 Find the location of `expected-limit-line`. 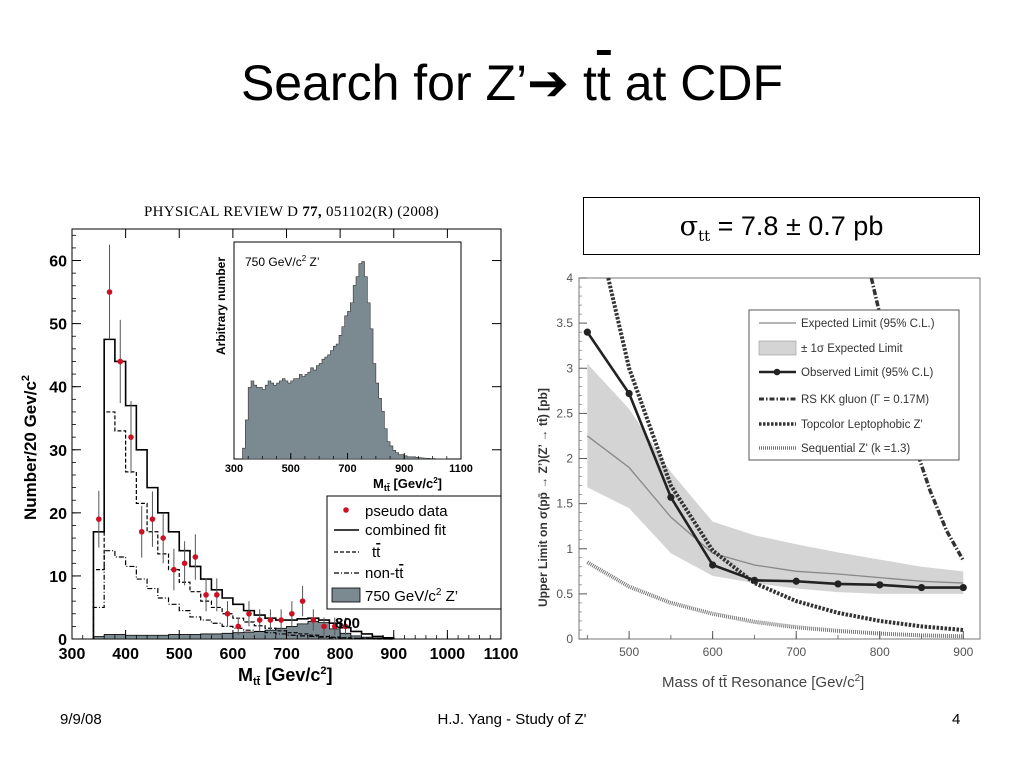

expected-limit-line is located at coordinates (775, 509).